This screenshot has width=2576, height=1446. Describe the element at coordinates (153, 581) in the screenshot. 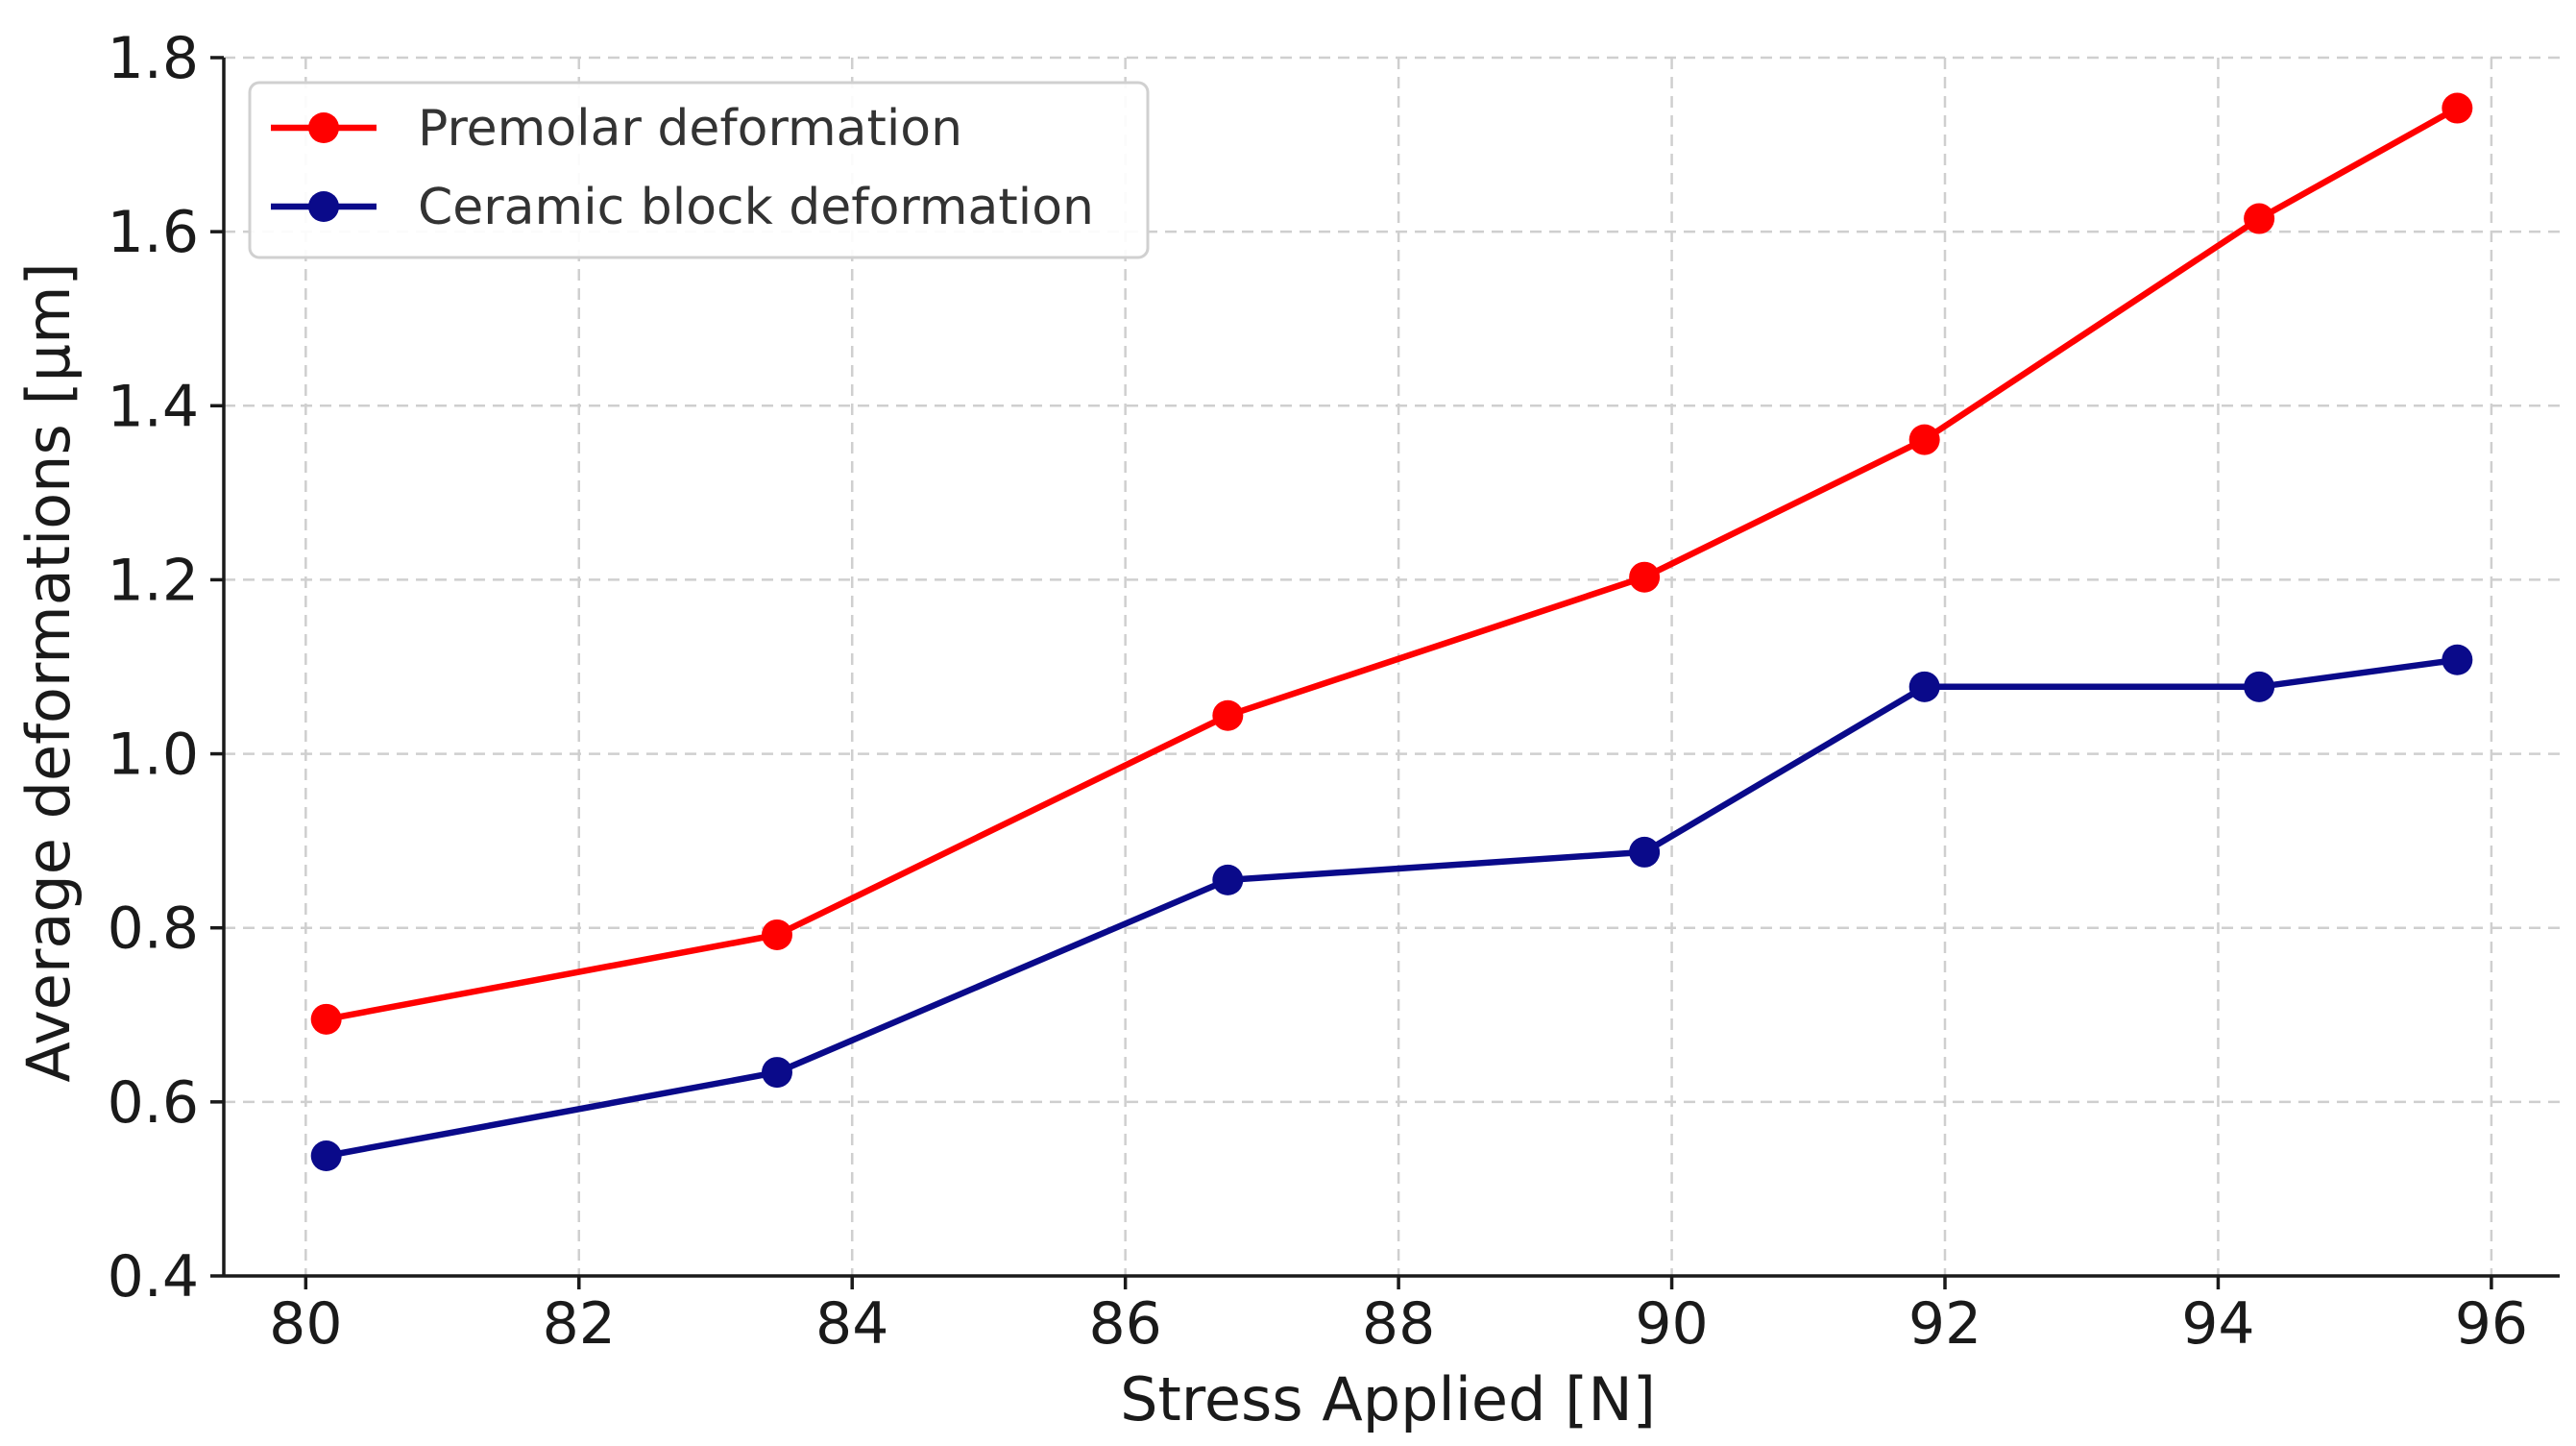

I see `y-tick-label: 1.2` at that location.